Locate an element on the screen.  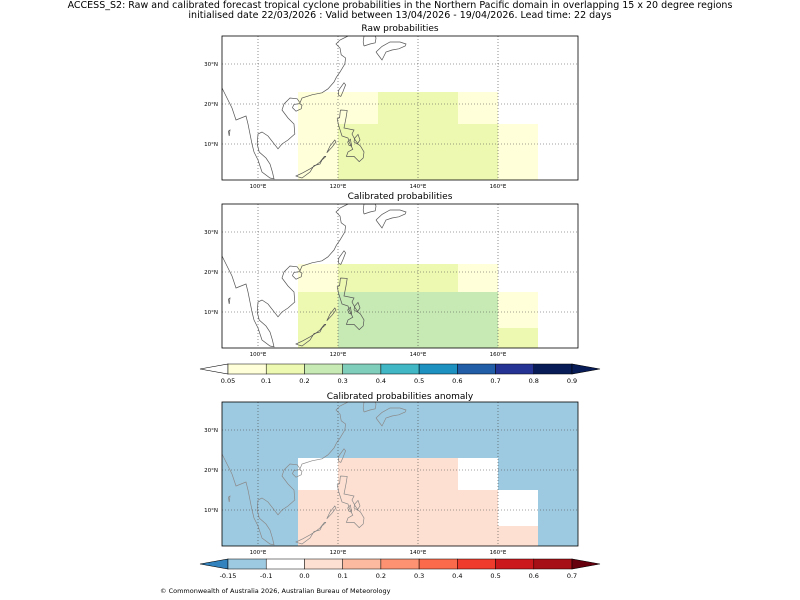
anom-map-panel: 100°E 120°E 140°E 160°E 10°N 20°N 30°N is located at coordinates (391, 478).